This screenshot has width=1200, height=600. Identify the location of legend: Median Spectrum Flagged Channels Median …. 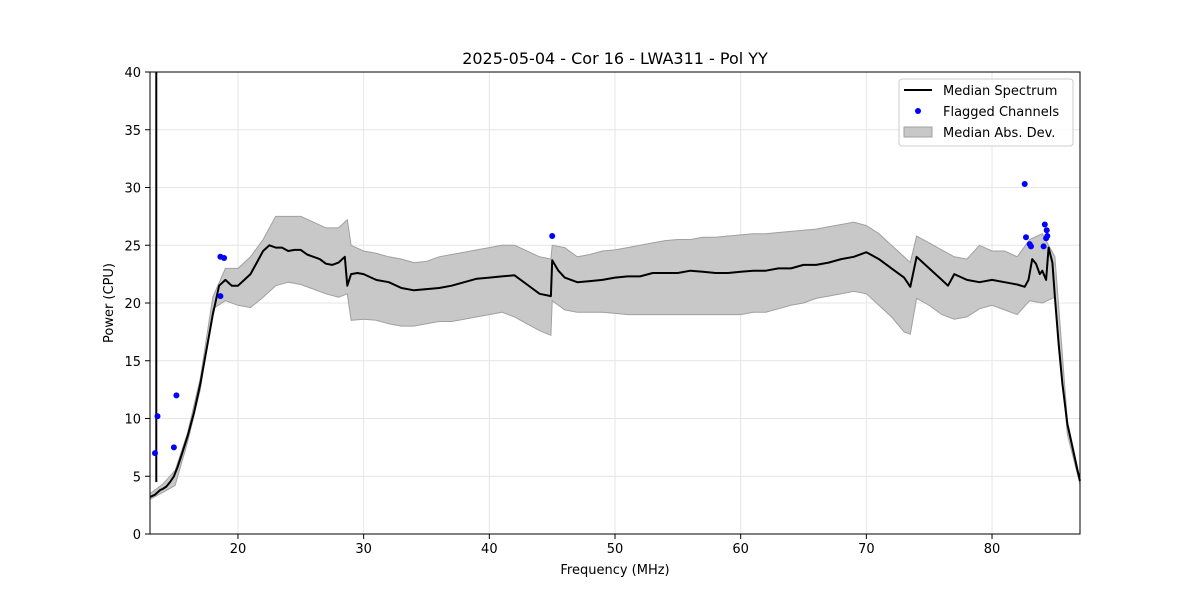
(986, 112).